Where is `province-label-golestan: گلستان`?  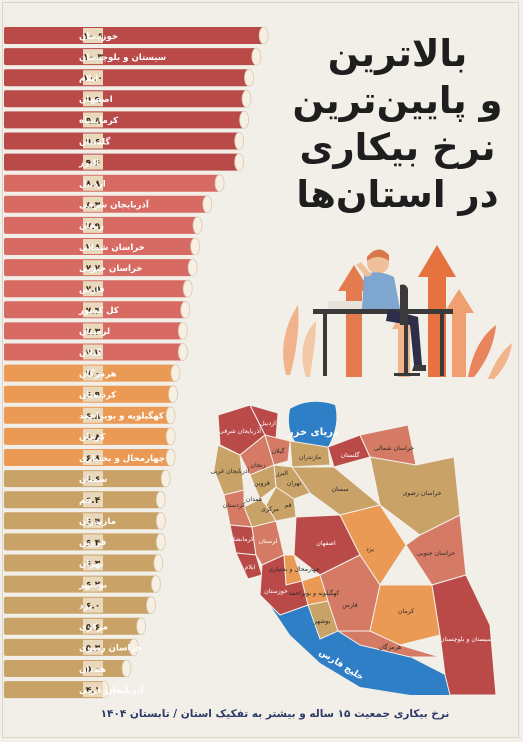 province-label-golestan: گلستان is located at coordinates (350, 455).